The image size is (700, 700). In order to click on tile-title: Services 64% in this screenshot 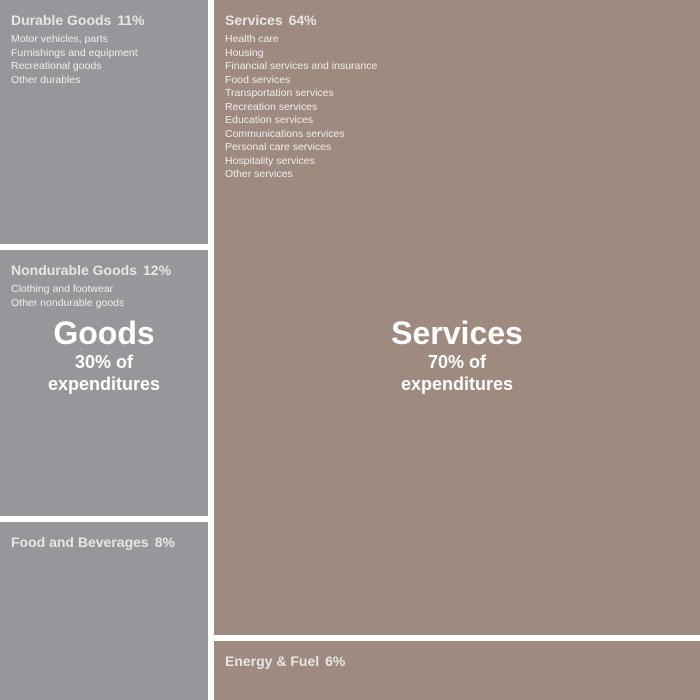, I will do `click(271, 20)`.